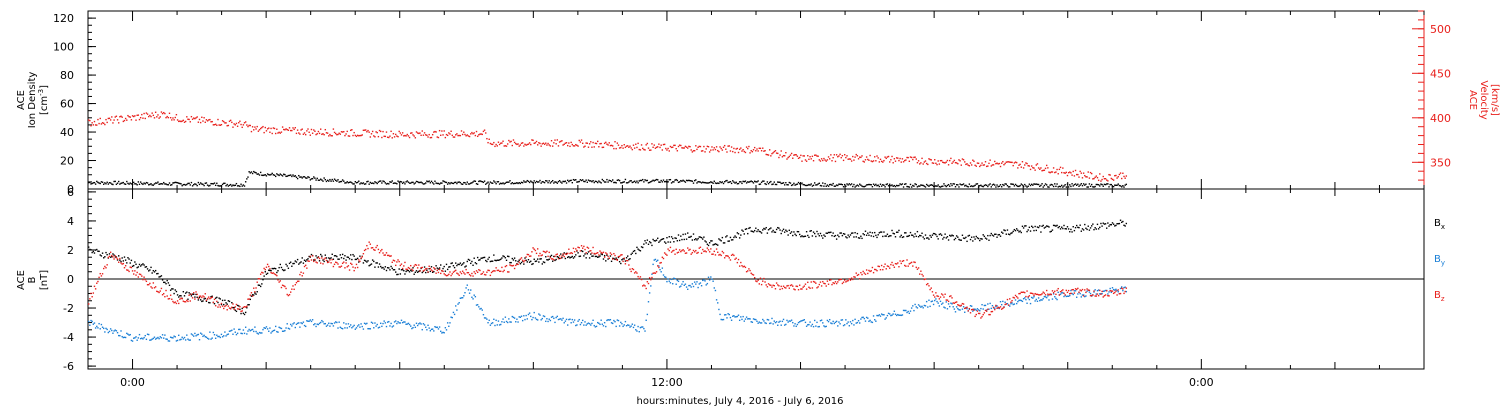 This screenshot has width=1500, height=410. Describe the element at coordinates (1440, 118) in the screenshot. I see `velocity-tick-label: 400` at that location.